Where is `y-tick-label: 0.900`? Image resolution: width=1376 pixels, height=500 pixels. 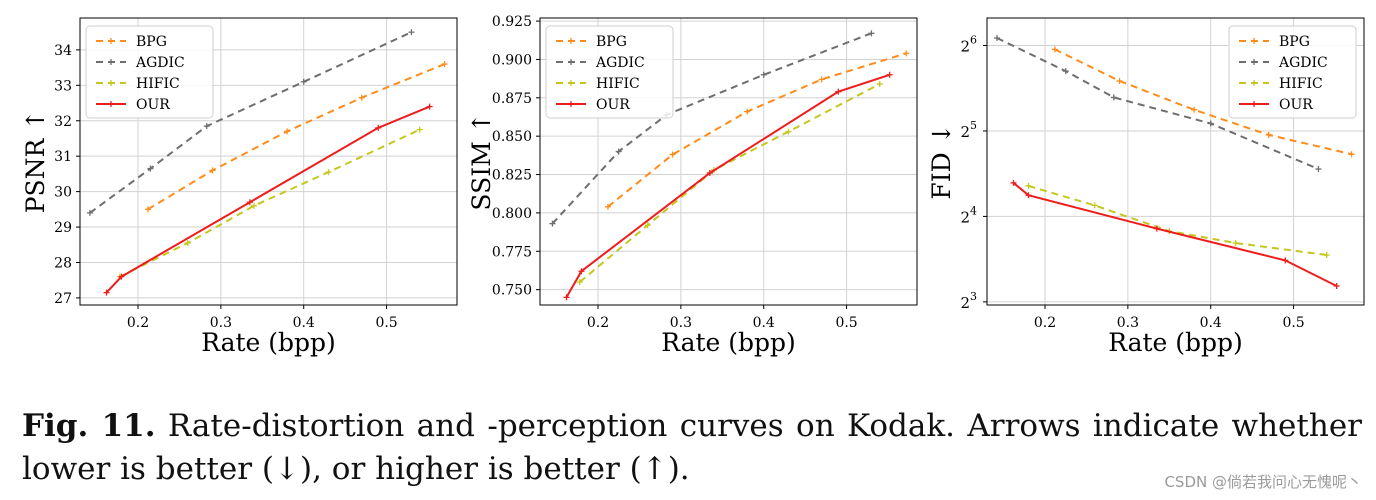 y-tick-label: 0.900 is located at coordinates (512, 60).